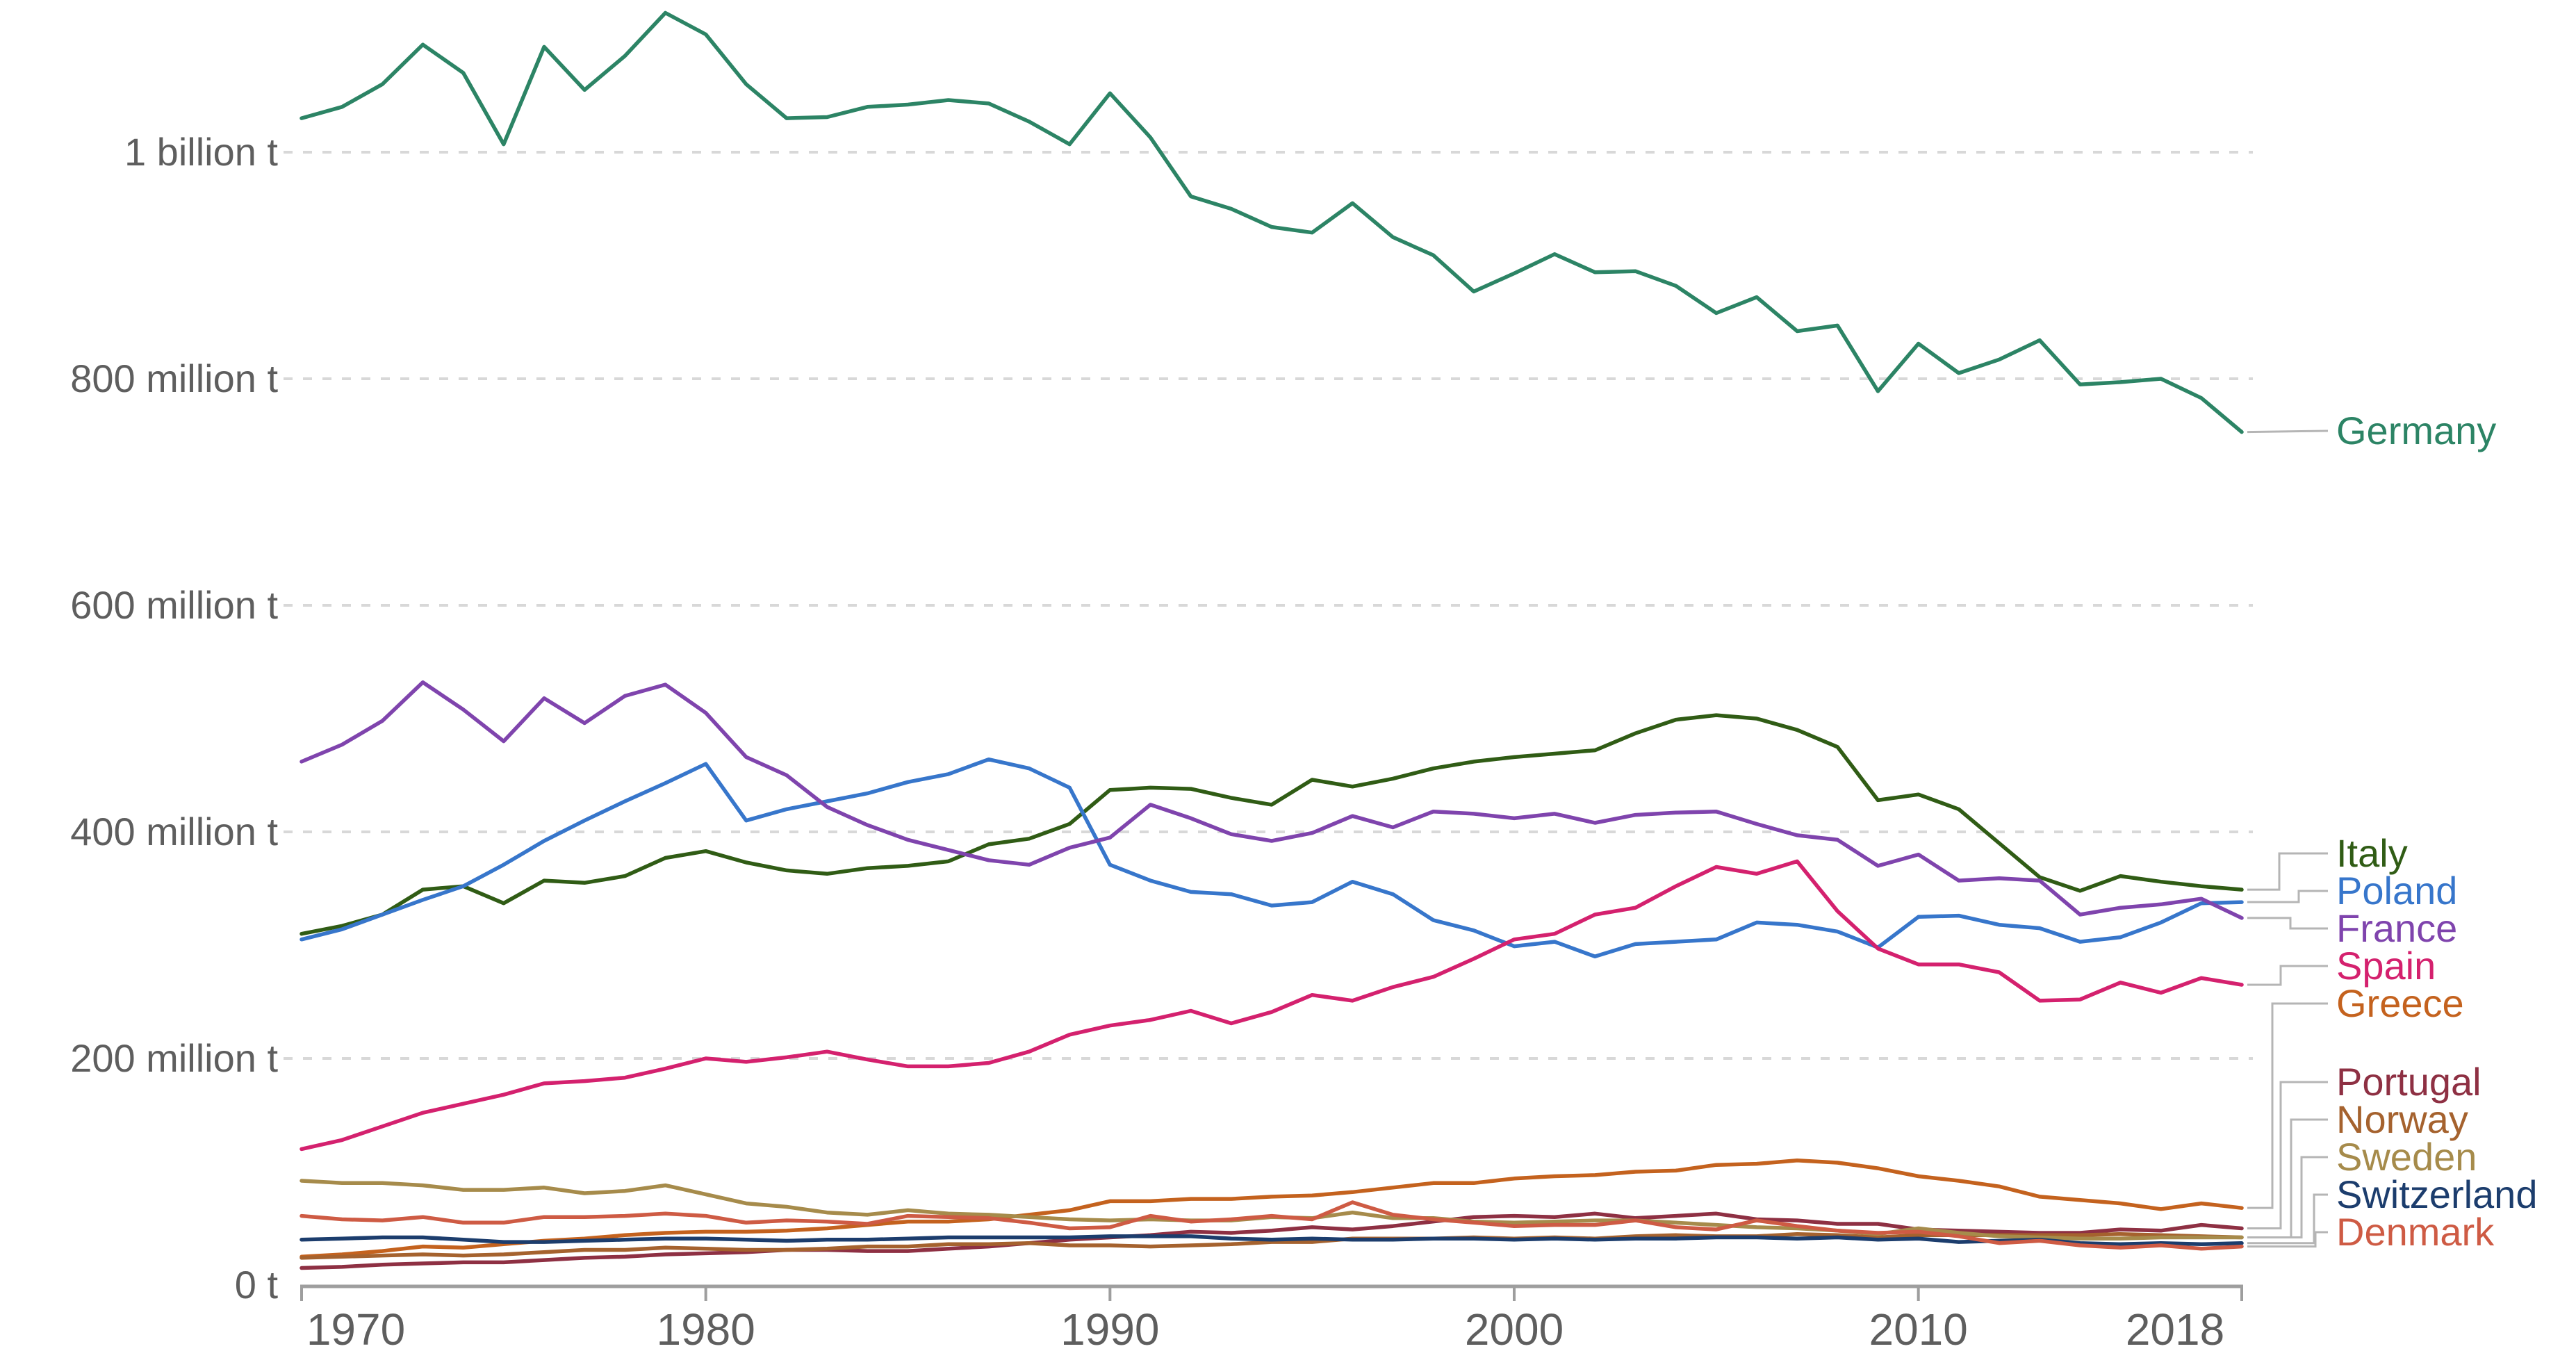 This screenshot has width=2576, height=1367. Describe the element at coordinates (2386, 966) in the screenshot. I see `legend-label-spain: Spain` at that location.